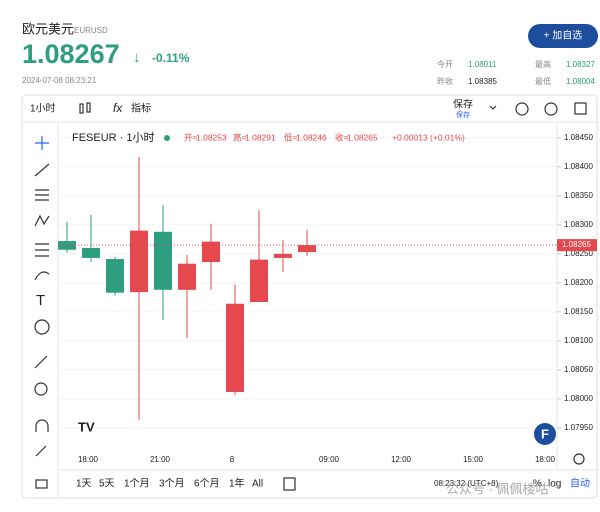 The height and width of the screenshot is (512, 600). Describe the element at coordinates (211, 137) in the screenshot. I see `legend-text: 1.08253` at that location.